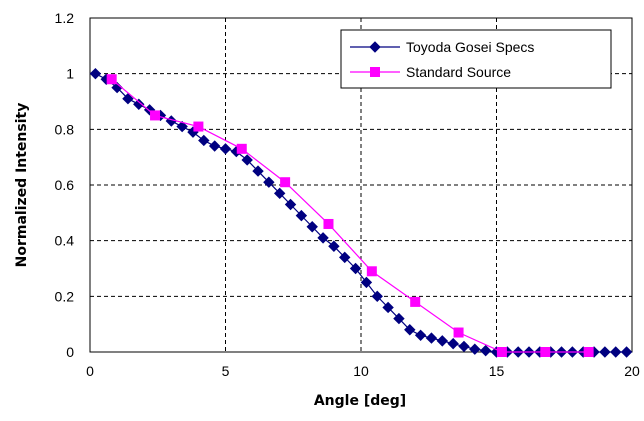 The height and width of the screenshot is (421, 644). I want to click on x-tick-label: 10, so click(361, 371).